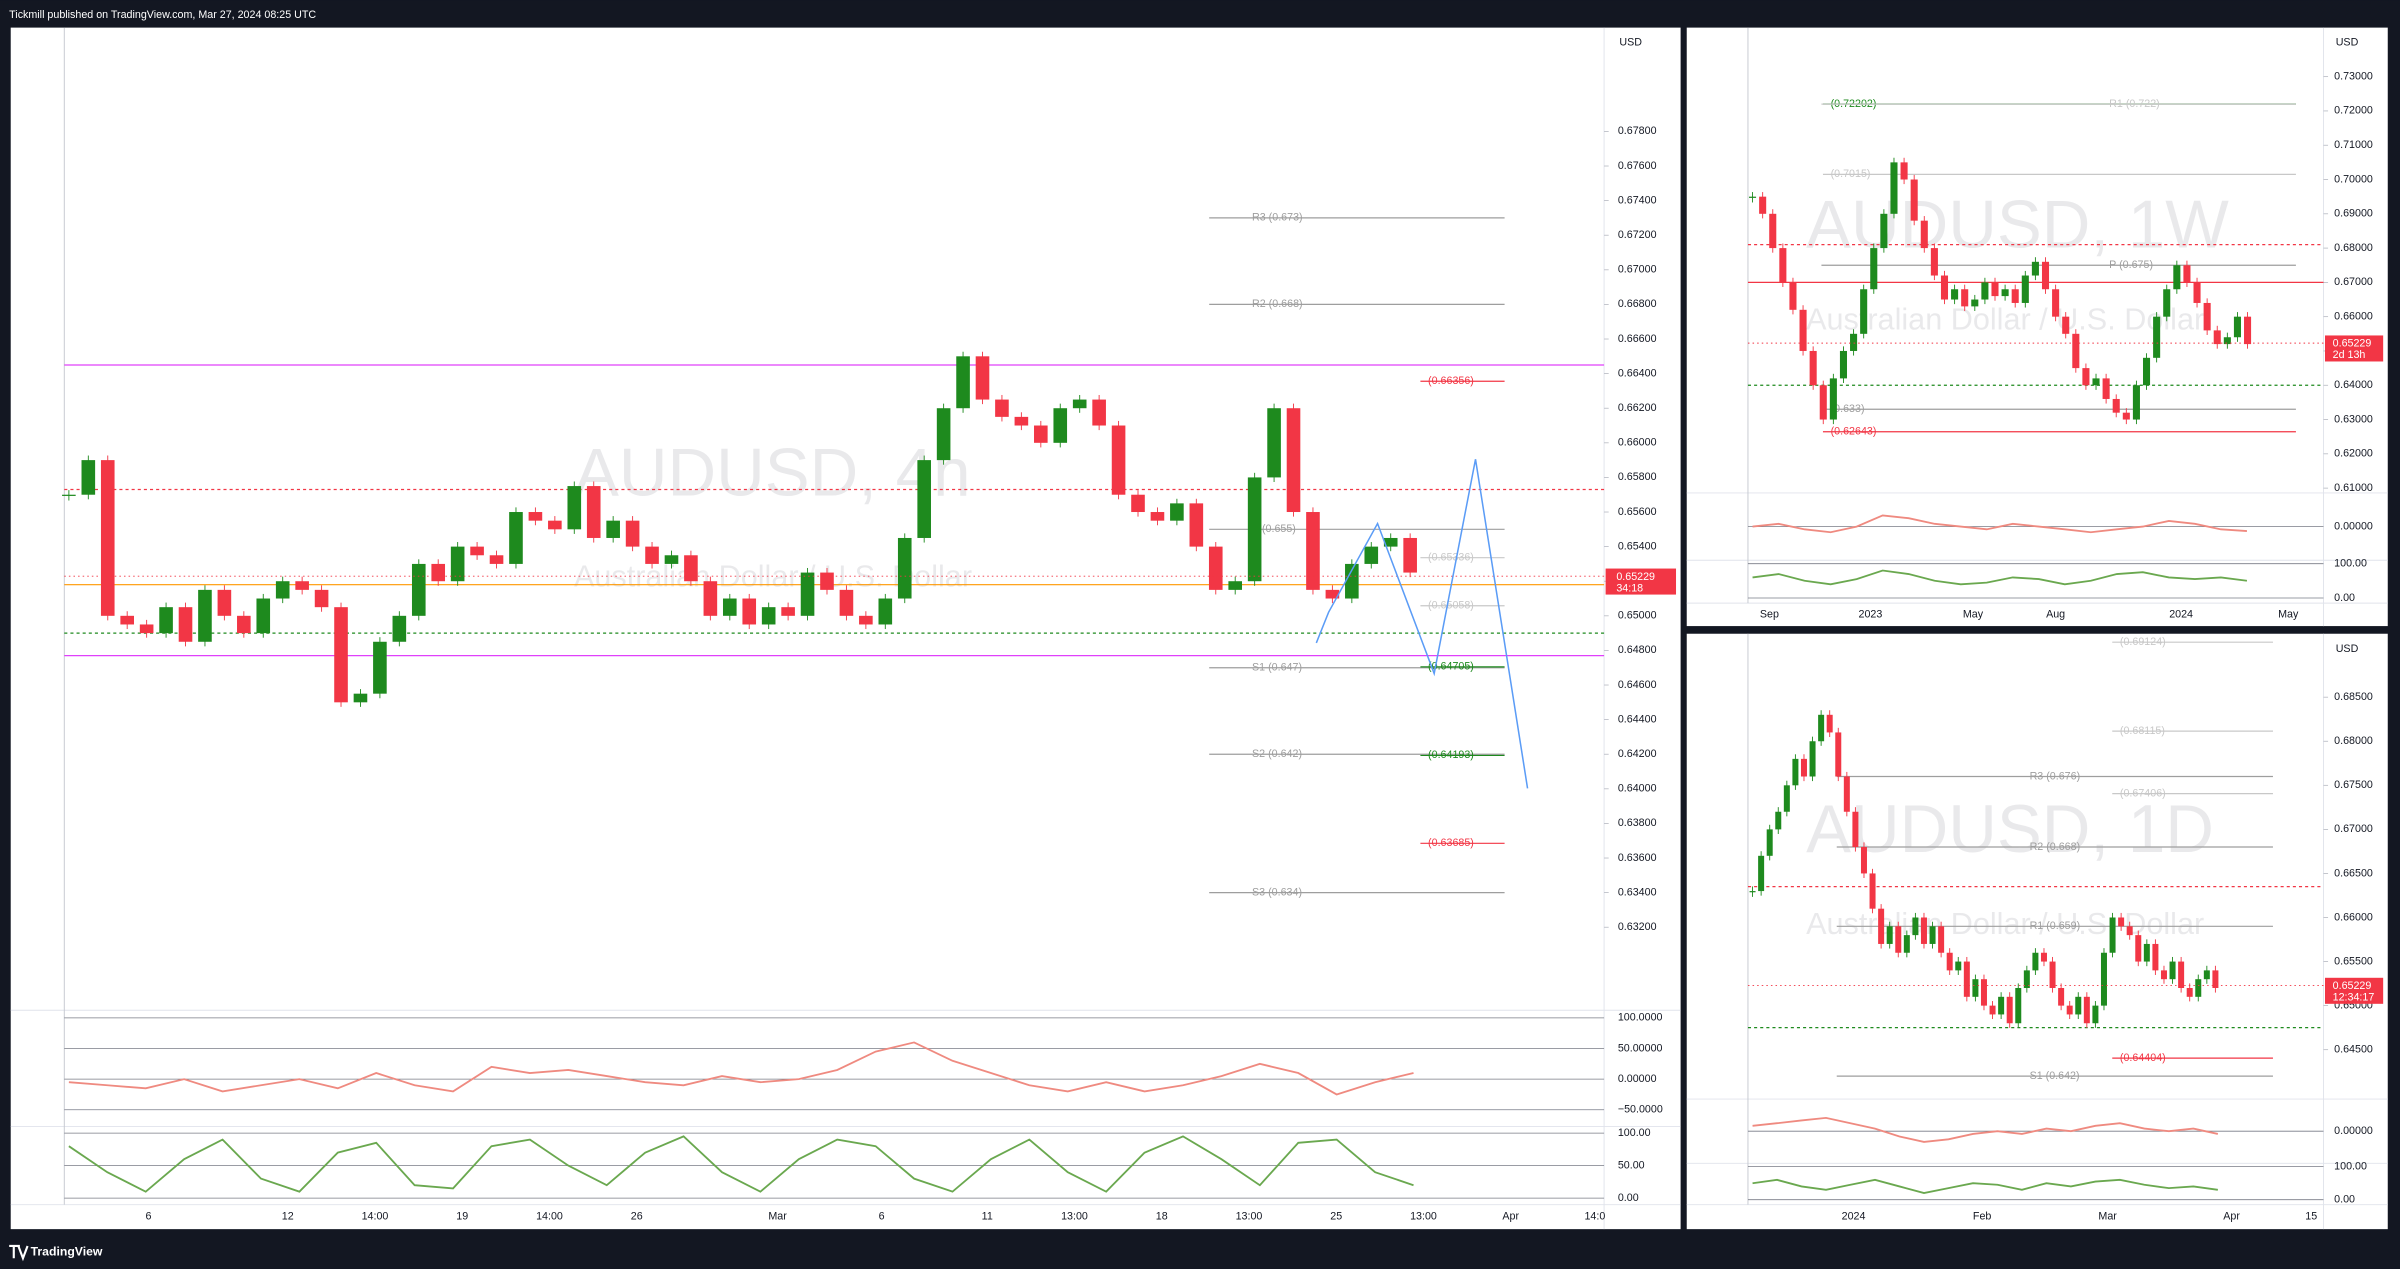 The height and width of the screenshot is (1269, 2400). I want to click on x-tick-label: 14:00, so click(549, 1217).